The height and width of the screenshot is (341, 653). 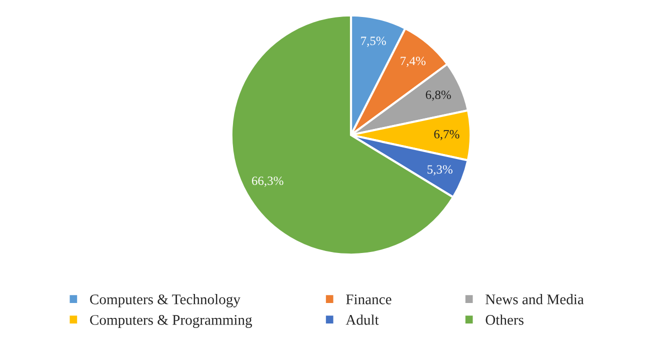 What do you see at coordinates (373, 41) in the screenshot?
I see `data-label: 7,5%` at bounding box center [373, 41].